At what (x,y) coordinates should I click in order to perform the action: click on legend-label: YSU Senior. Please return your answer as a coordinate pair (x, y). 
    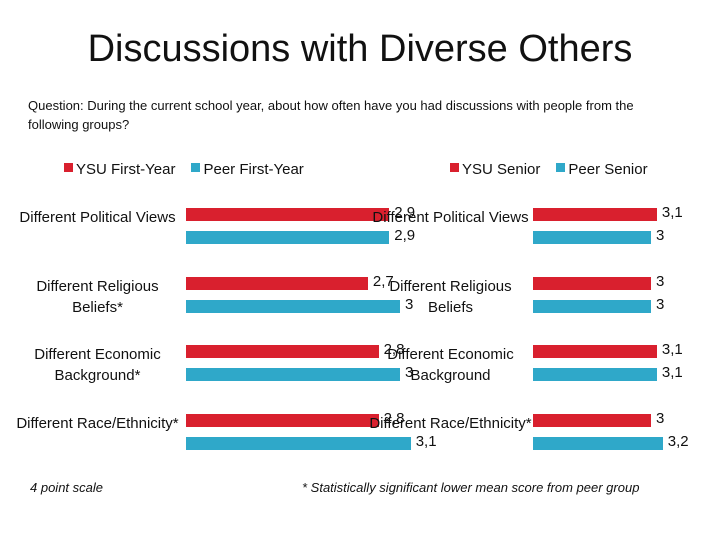
    Looking at the image, I should click on (501, 169).